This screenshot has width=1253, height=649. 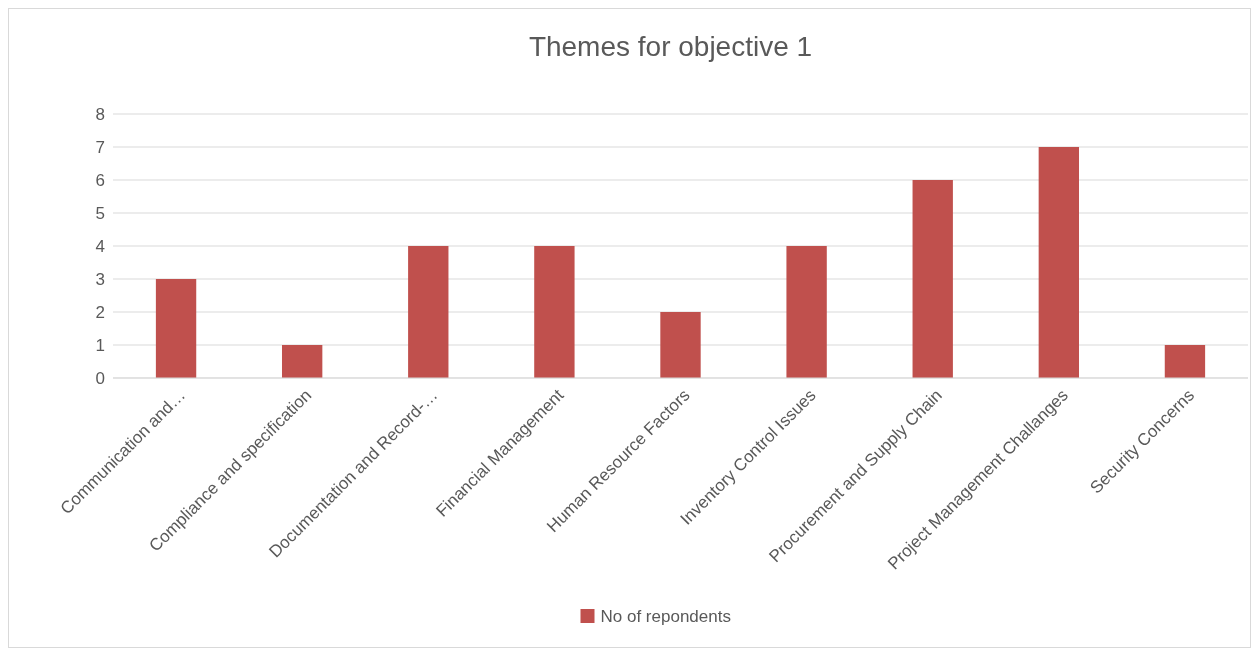 What do you see at coordinates (100, 180) in the screenshot?
I see `y-tick-label: 6` at bounding box center [100, 180].